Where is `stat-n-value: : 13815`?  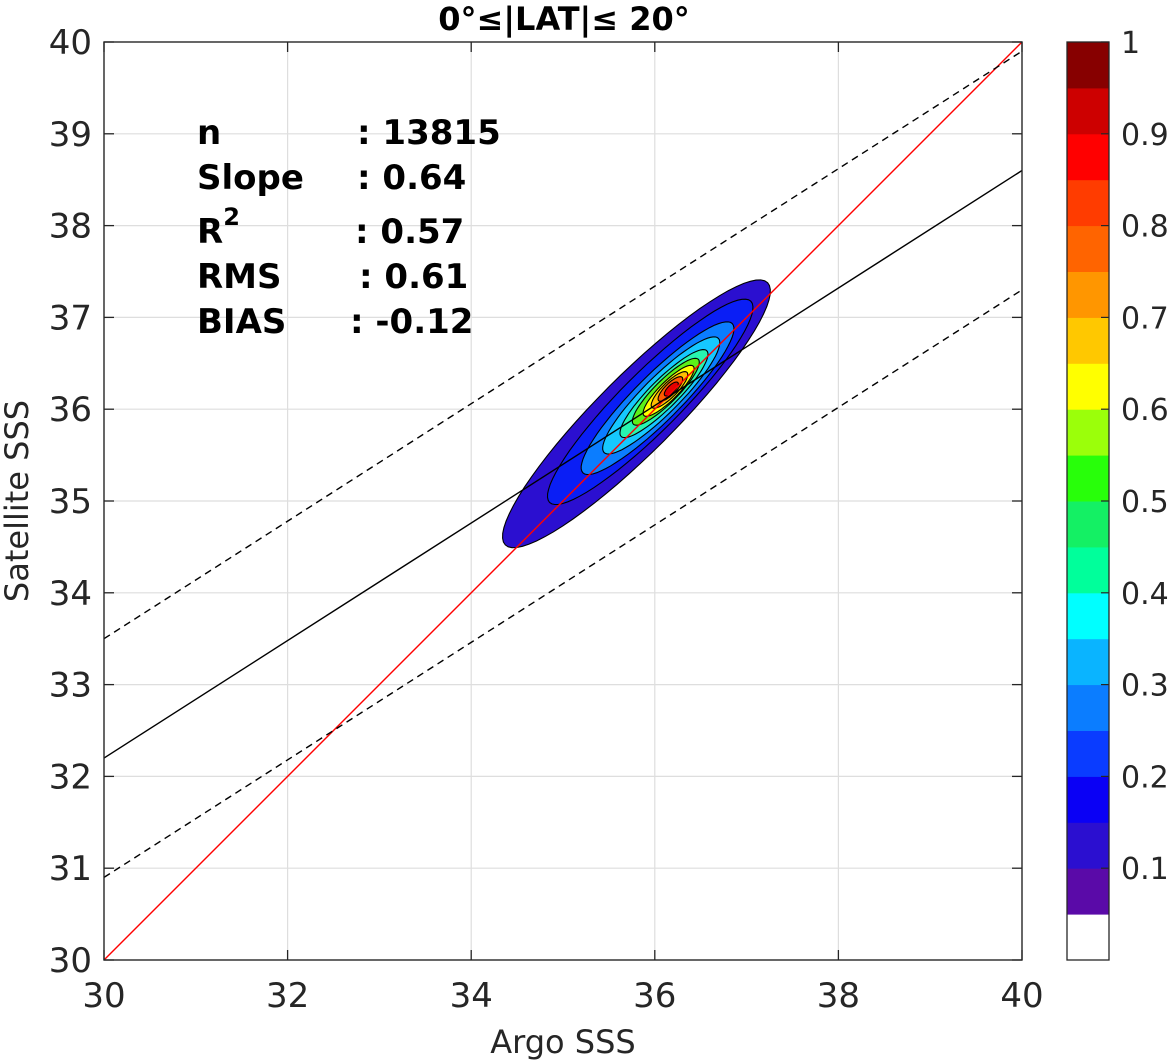
stat-n-value: : 13815 is located at coordinates (429, 133).